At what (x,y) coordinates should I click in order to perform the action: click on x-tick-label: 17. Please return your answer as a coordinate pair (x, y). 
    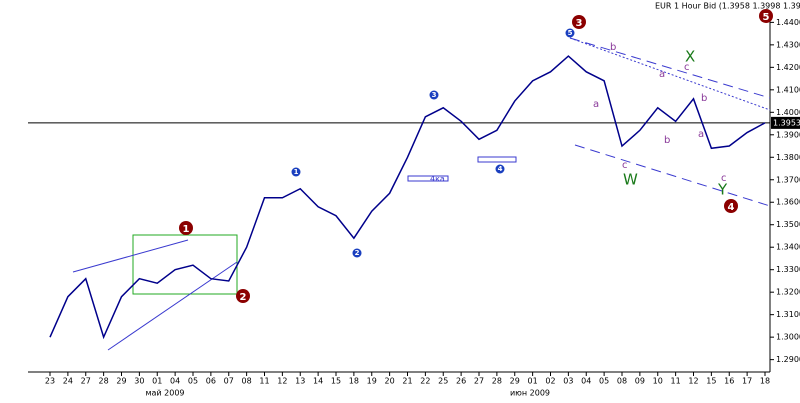
    Looking at the image, I should click on (747, 381).